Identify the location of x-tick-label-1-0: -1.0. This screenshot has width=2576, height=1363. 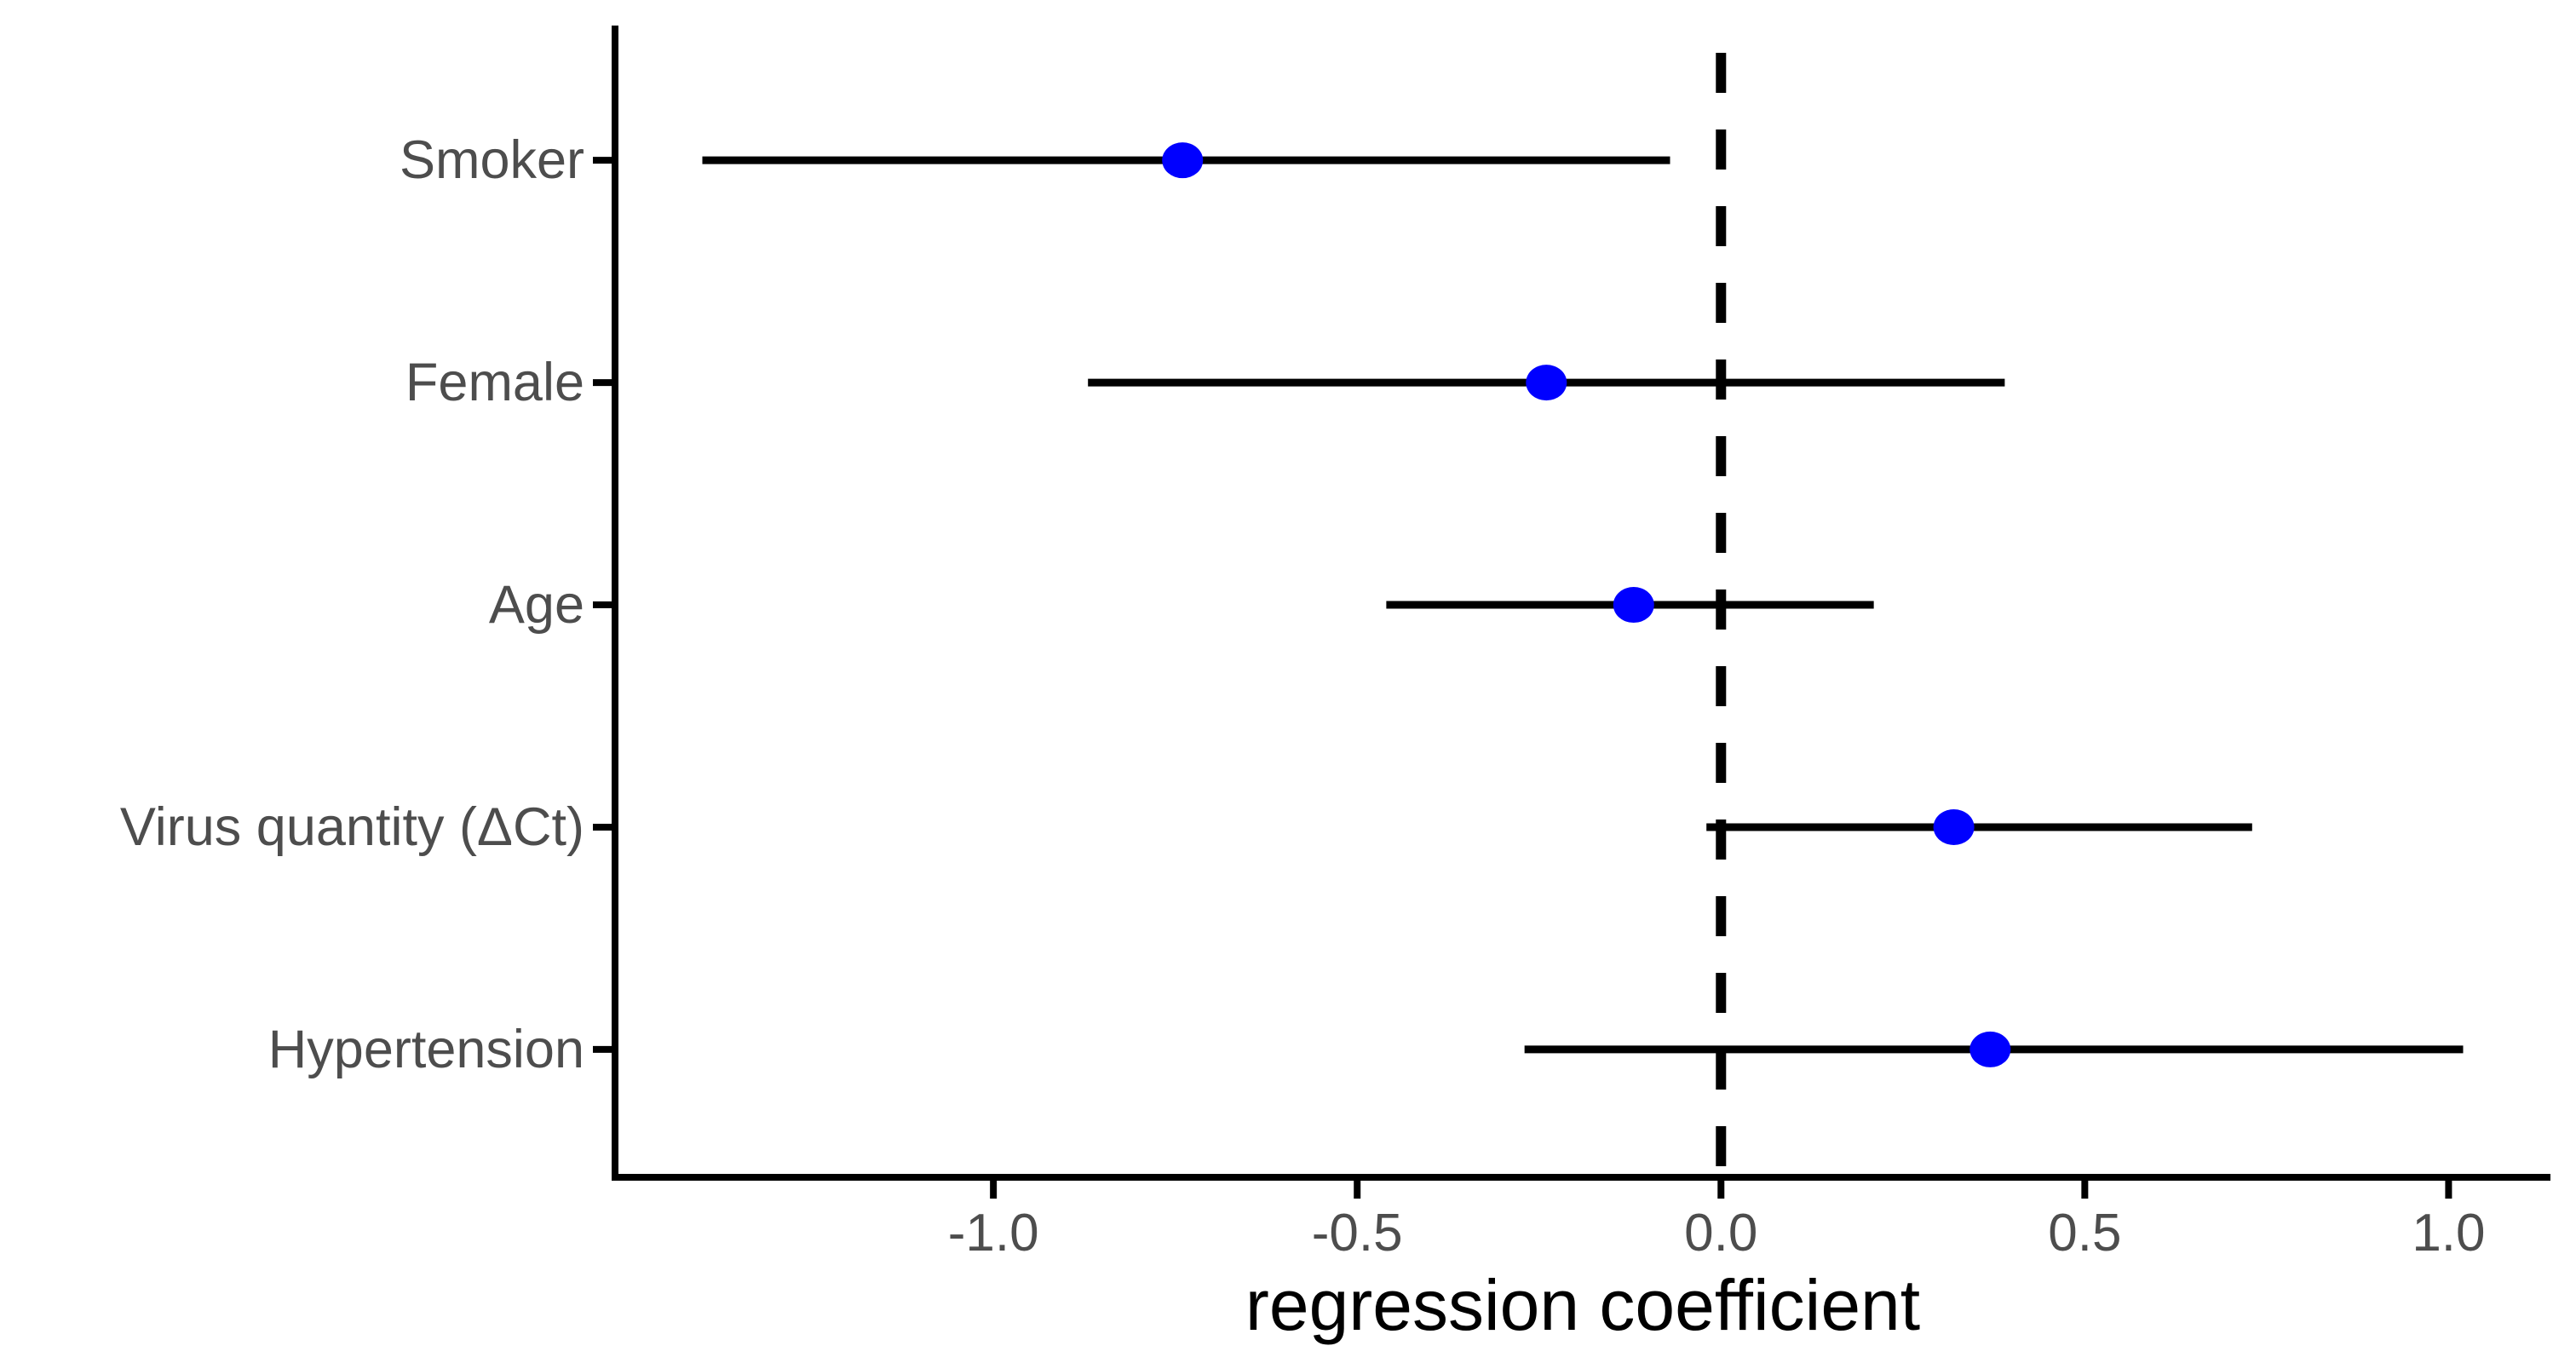
(994, 1233).